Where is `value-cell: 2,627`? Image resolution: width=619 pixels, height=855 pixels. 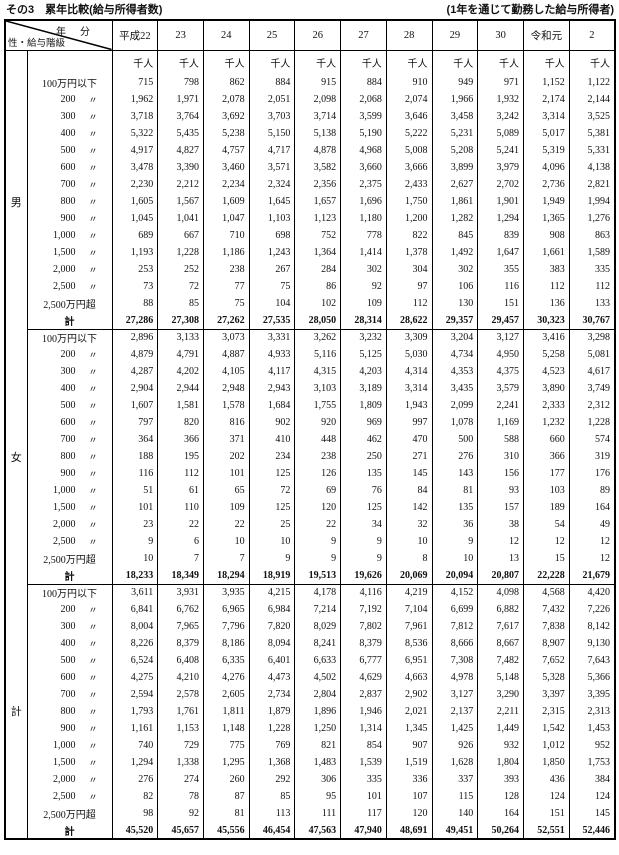
value-cell: 2,627 is located at coordinates (454, 184).